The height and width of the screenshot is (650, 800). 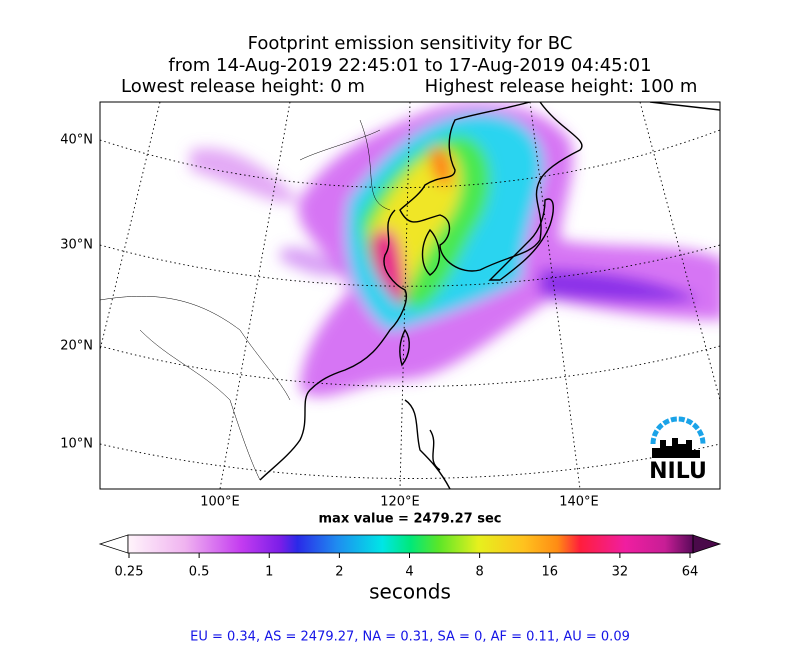 I want to click on colorbar-tick-label: 64, so click(x=690, y=572).